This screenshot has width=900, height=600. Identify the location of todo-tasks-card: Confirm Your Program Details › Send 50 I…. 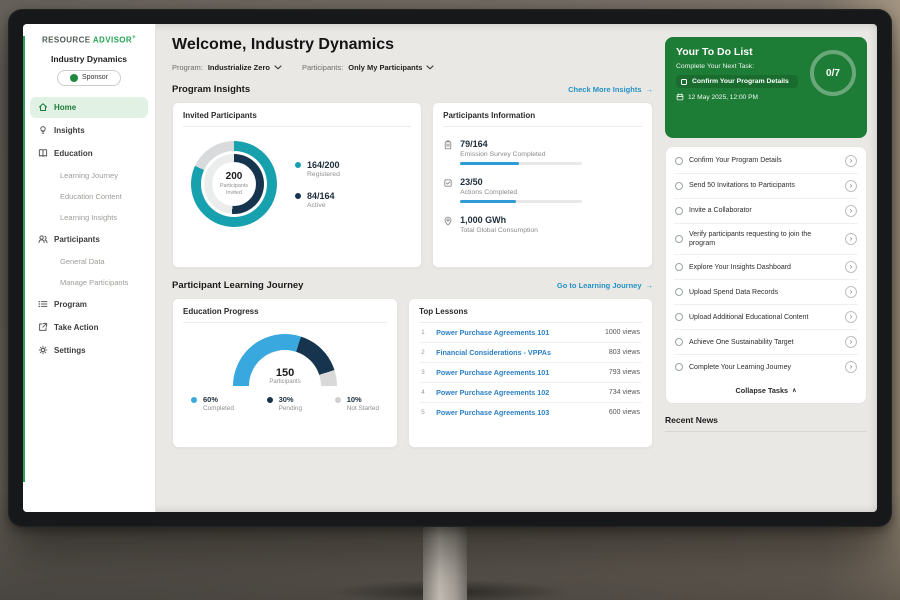
(766, 275).